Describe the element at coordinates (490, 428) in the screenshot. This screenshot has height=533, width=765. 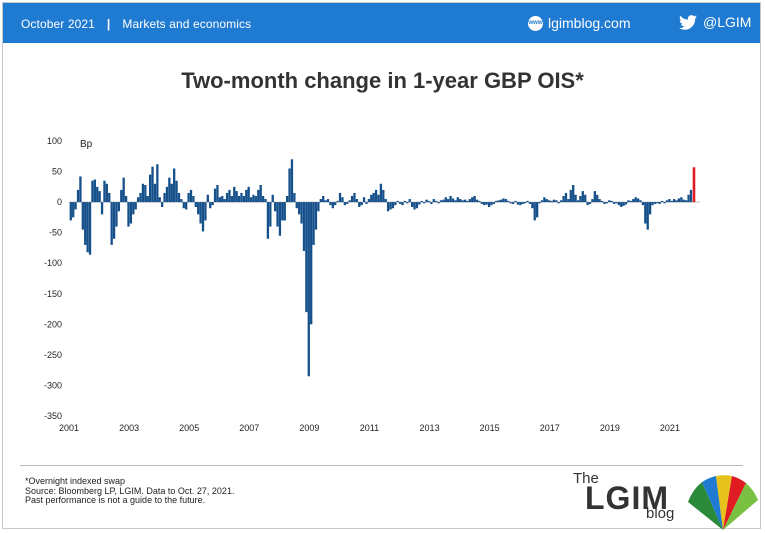
I see `x-tick-label: 2015` at that location.